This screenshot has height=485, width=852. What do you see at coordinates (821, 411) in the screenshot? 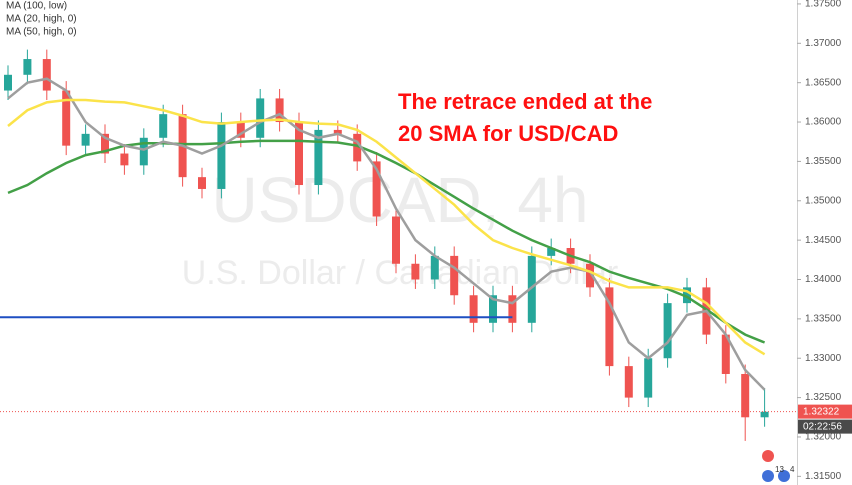
I see `last-price-label: 1.32322` at bounding box center [821, 411].